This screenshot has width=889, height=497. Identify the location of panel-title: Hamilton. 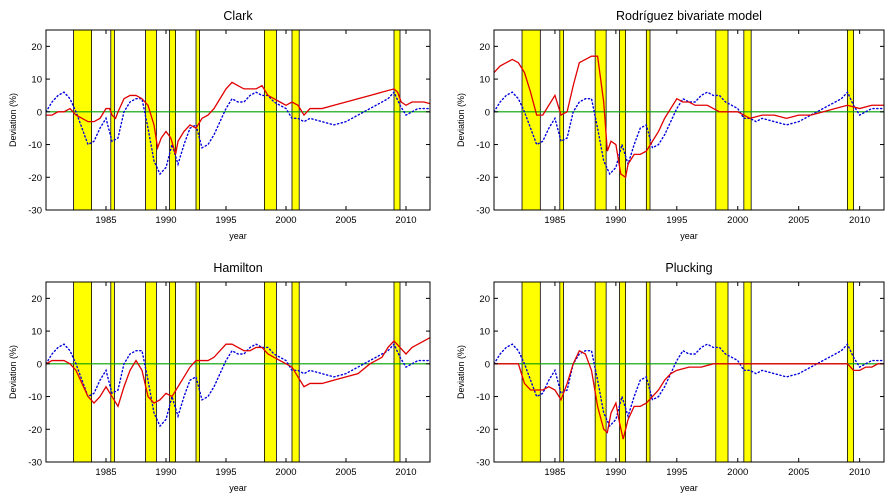
(237, 268).